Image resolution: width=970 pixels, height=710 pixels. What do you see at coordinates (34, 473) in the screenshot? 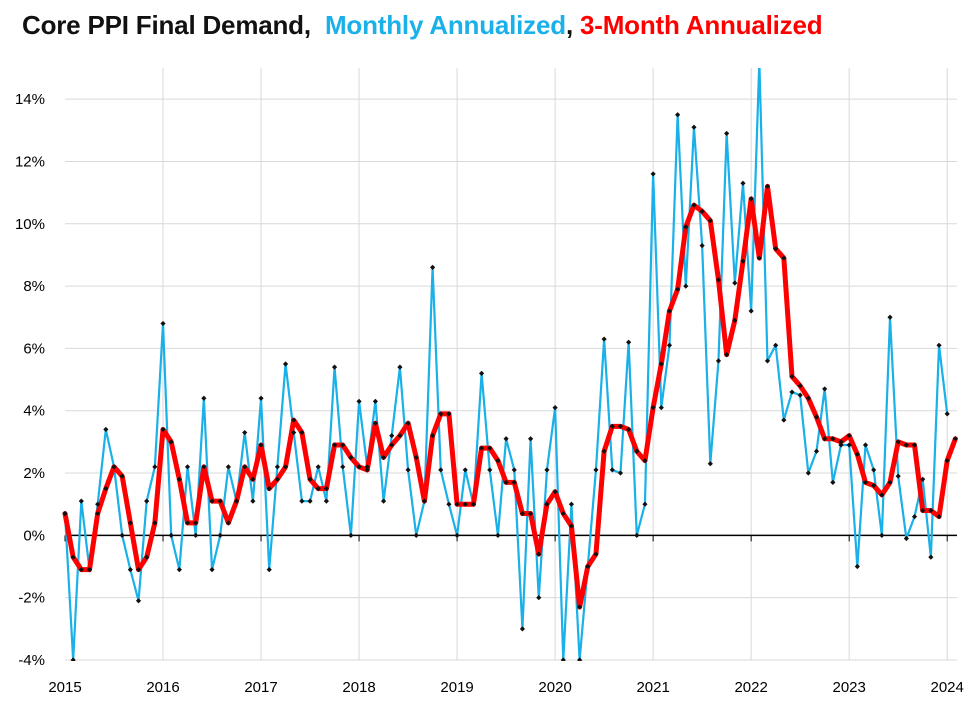
I see `y-tick-label: 2%` at bounding box center [34, 473].